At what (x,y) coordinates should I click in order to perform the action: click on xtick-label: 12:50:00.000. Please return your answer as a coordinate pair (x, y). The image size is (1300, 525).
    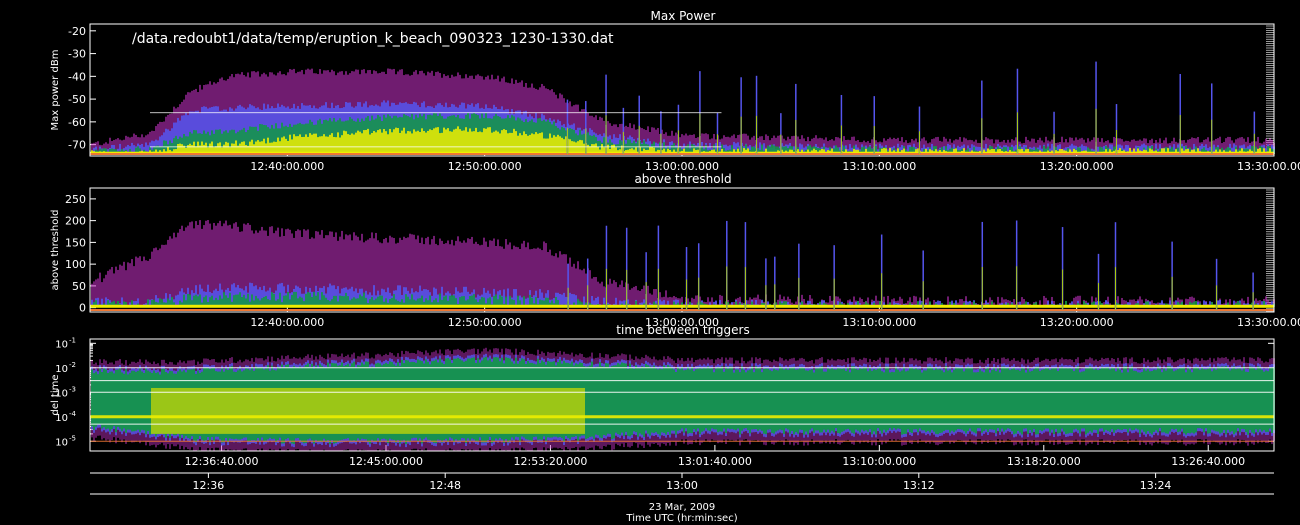
    Looking at the image, I should click on (485, 166).